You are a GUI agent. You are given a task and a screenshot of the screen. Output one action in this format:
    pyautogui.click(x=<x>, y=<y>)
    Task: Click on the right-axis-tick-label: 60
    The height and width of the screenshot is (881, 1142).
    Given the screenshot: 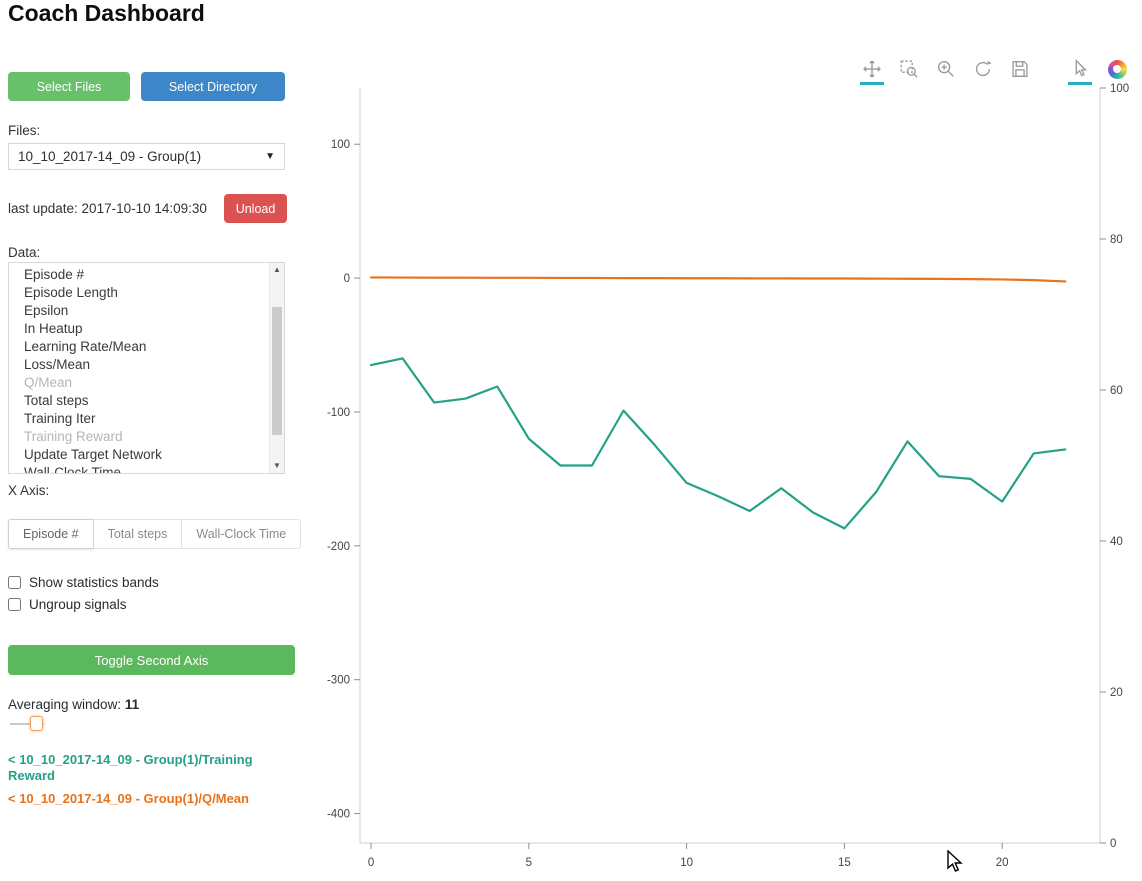 What is the action you would take?
    pyautogui.click(x=1116, y=391)
    